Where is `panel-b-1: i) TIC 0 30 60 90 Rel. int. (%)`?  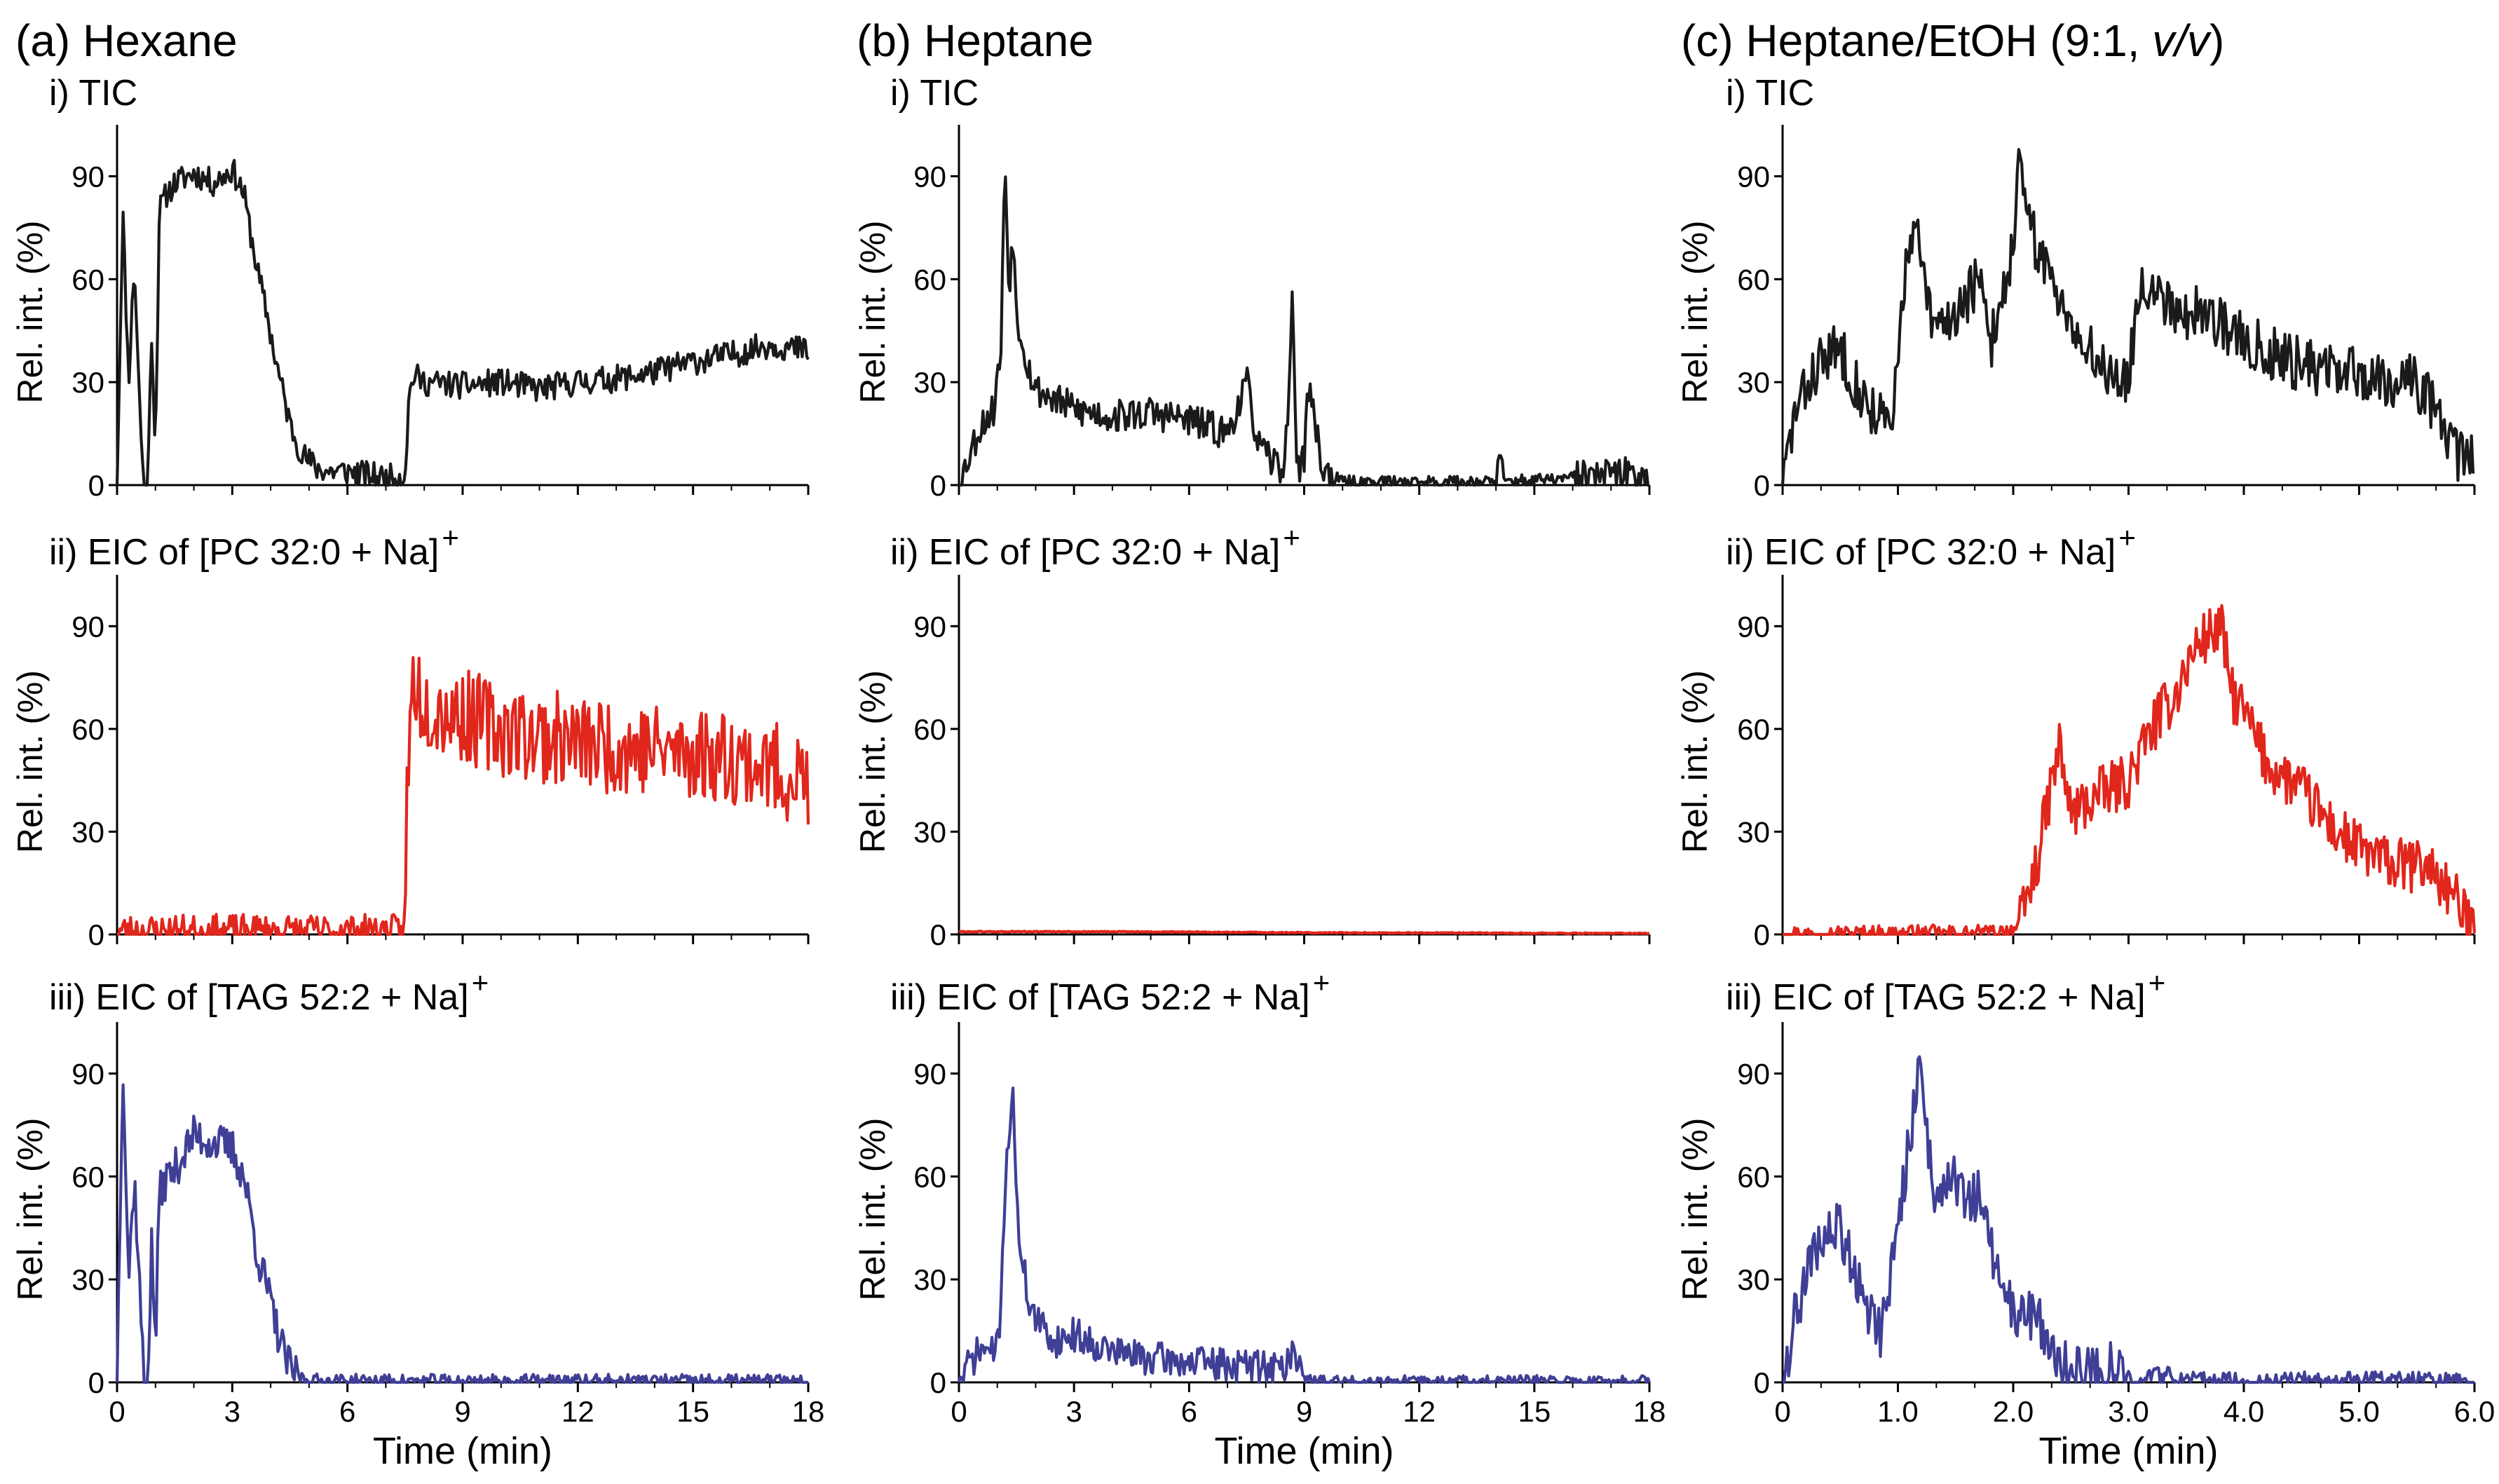
panel-b-1: i) TIC 0 30 60 90 Rel. int. (%) is located at coordinates (1252, 287).